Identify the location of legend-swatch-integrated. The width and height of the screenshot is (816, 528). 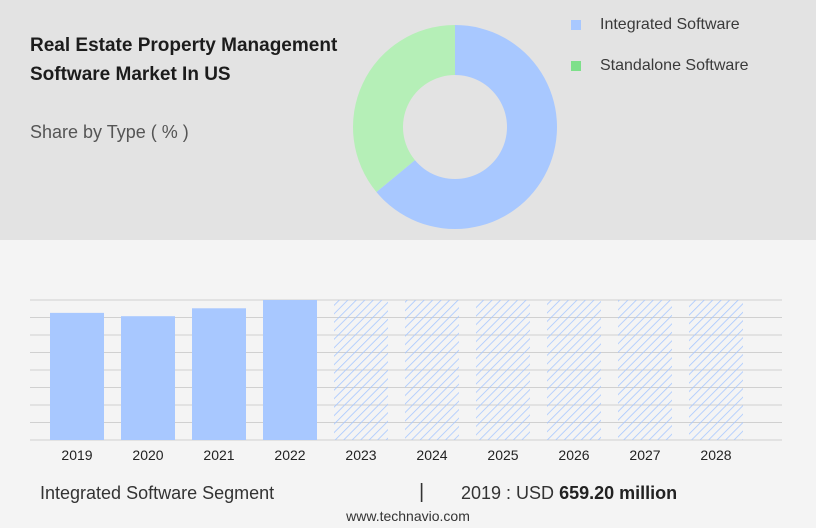
(576, 25).